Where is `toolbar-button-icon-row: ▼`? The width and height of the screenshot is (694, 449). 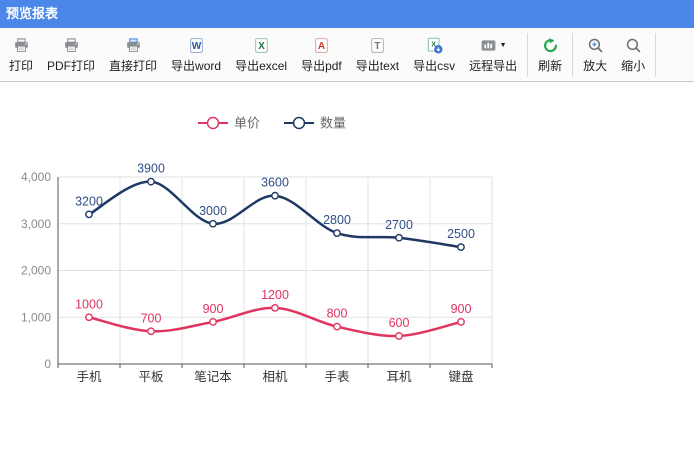
toolbar-button-icon-row: ▼ is located at coordinates (493, 45).